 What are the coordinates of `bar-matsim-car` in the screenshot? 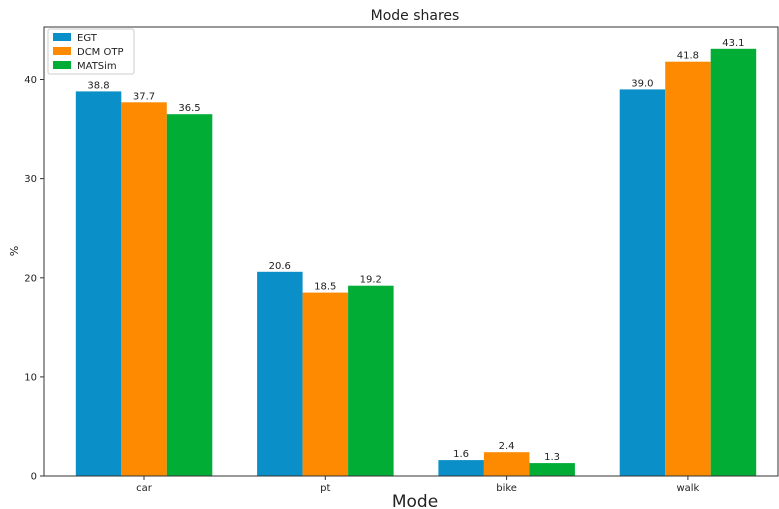 It's located at (189, 295).